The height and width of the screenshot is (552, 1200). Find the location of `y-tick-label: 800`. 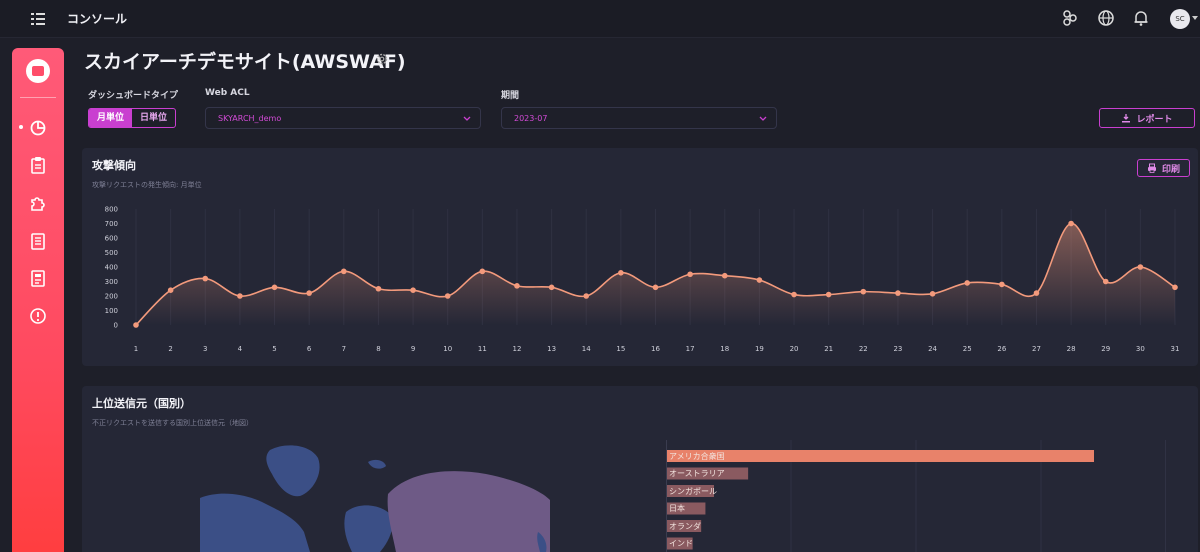

y-tick-label: 800 is located at coordinates (111, 210).